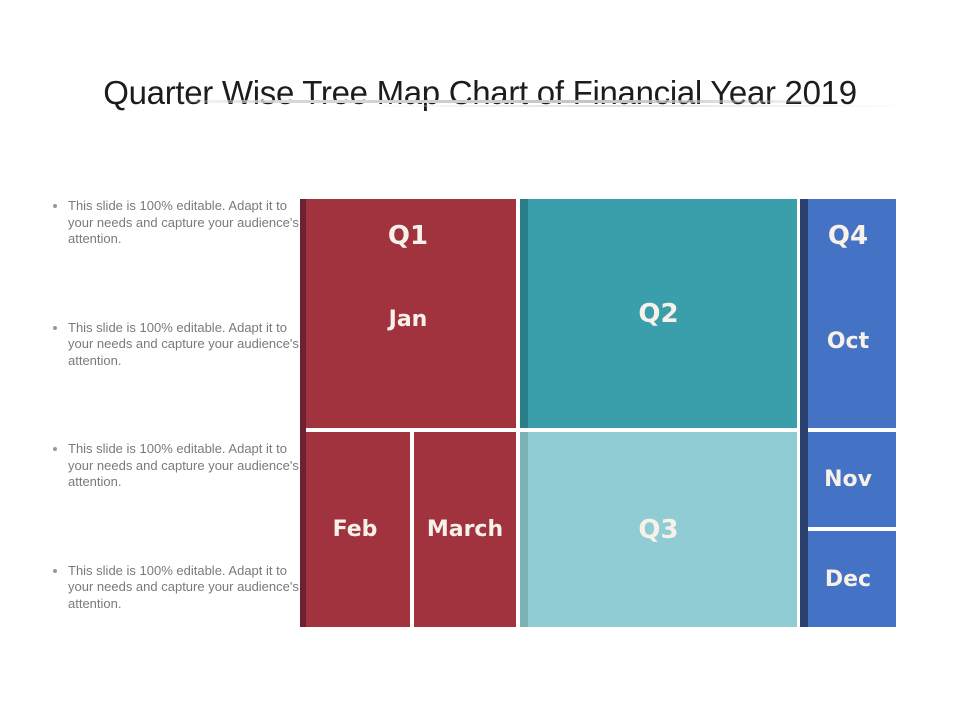  I want to click on treemap-tile-q1-feb: Feb, so click(355, 529).